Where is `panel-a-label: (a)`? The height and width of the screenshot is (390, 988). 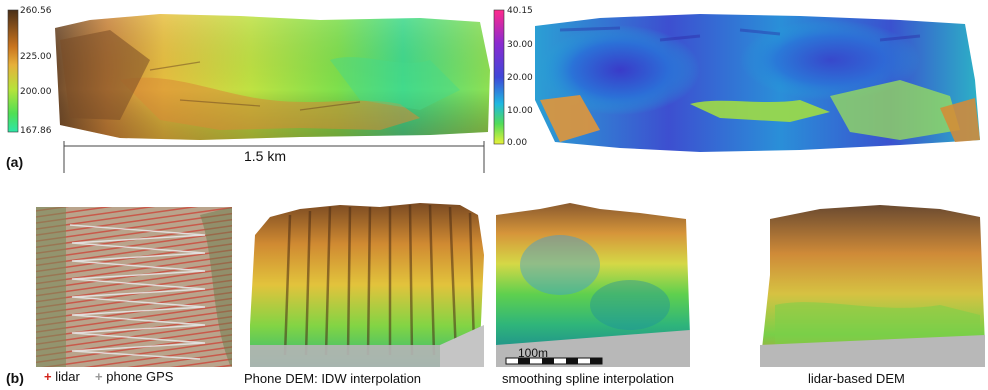
panel-a-label: (a) is located at coordinates (15, 162).